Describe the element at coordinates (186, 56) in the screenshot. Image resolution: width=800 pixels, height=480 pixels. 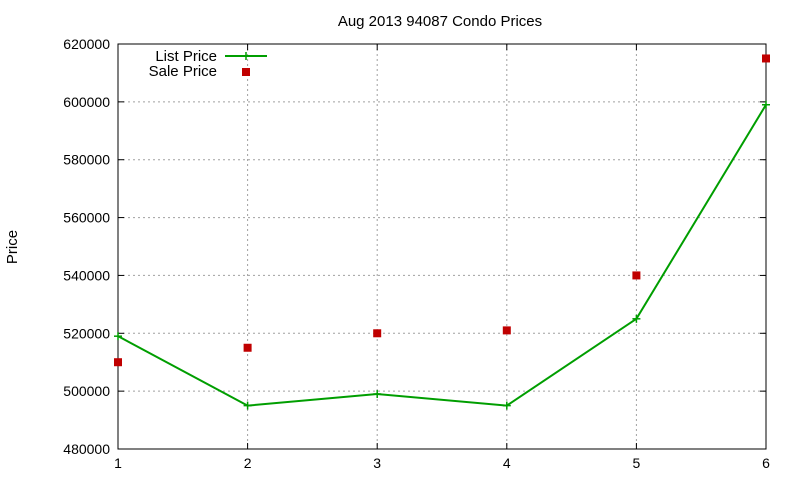
I see `legend-label-list-price: List Price` at that location.